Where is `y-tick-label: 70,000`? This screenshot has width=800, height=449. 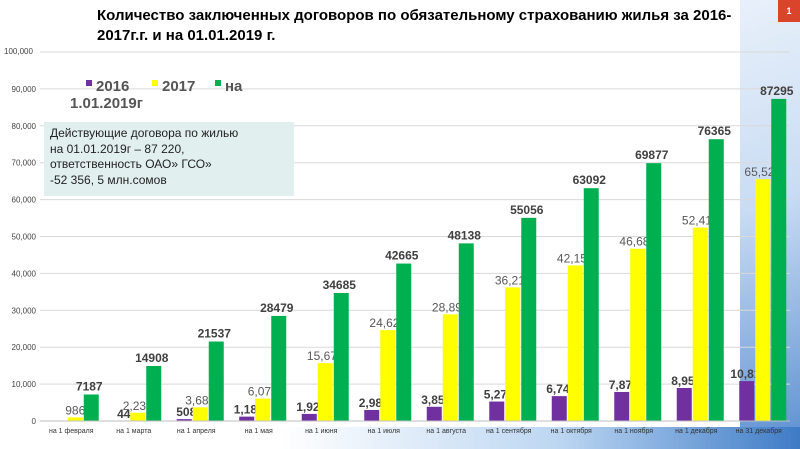
y-tick-label: 70,000 is located at coordinates (24, 163).